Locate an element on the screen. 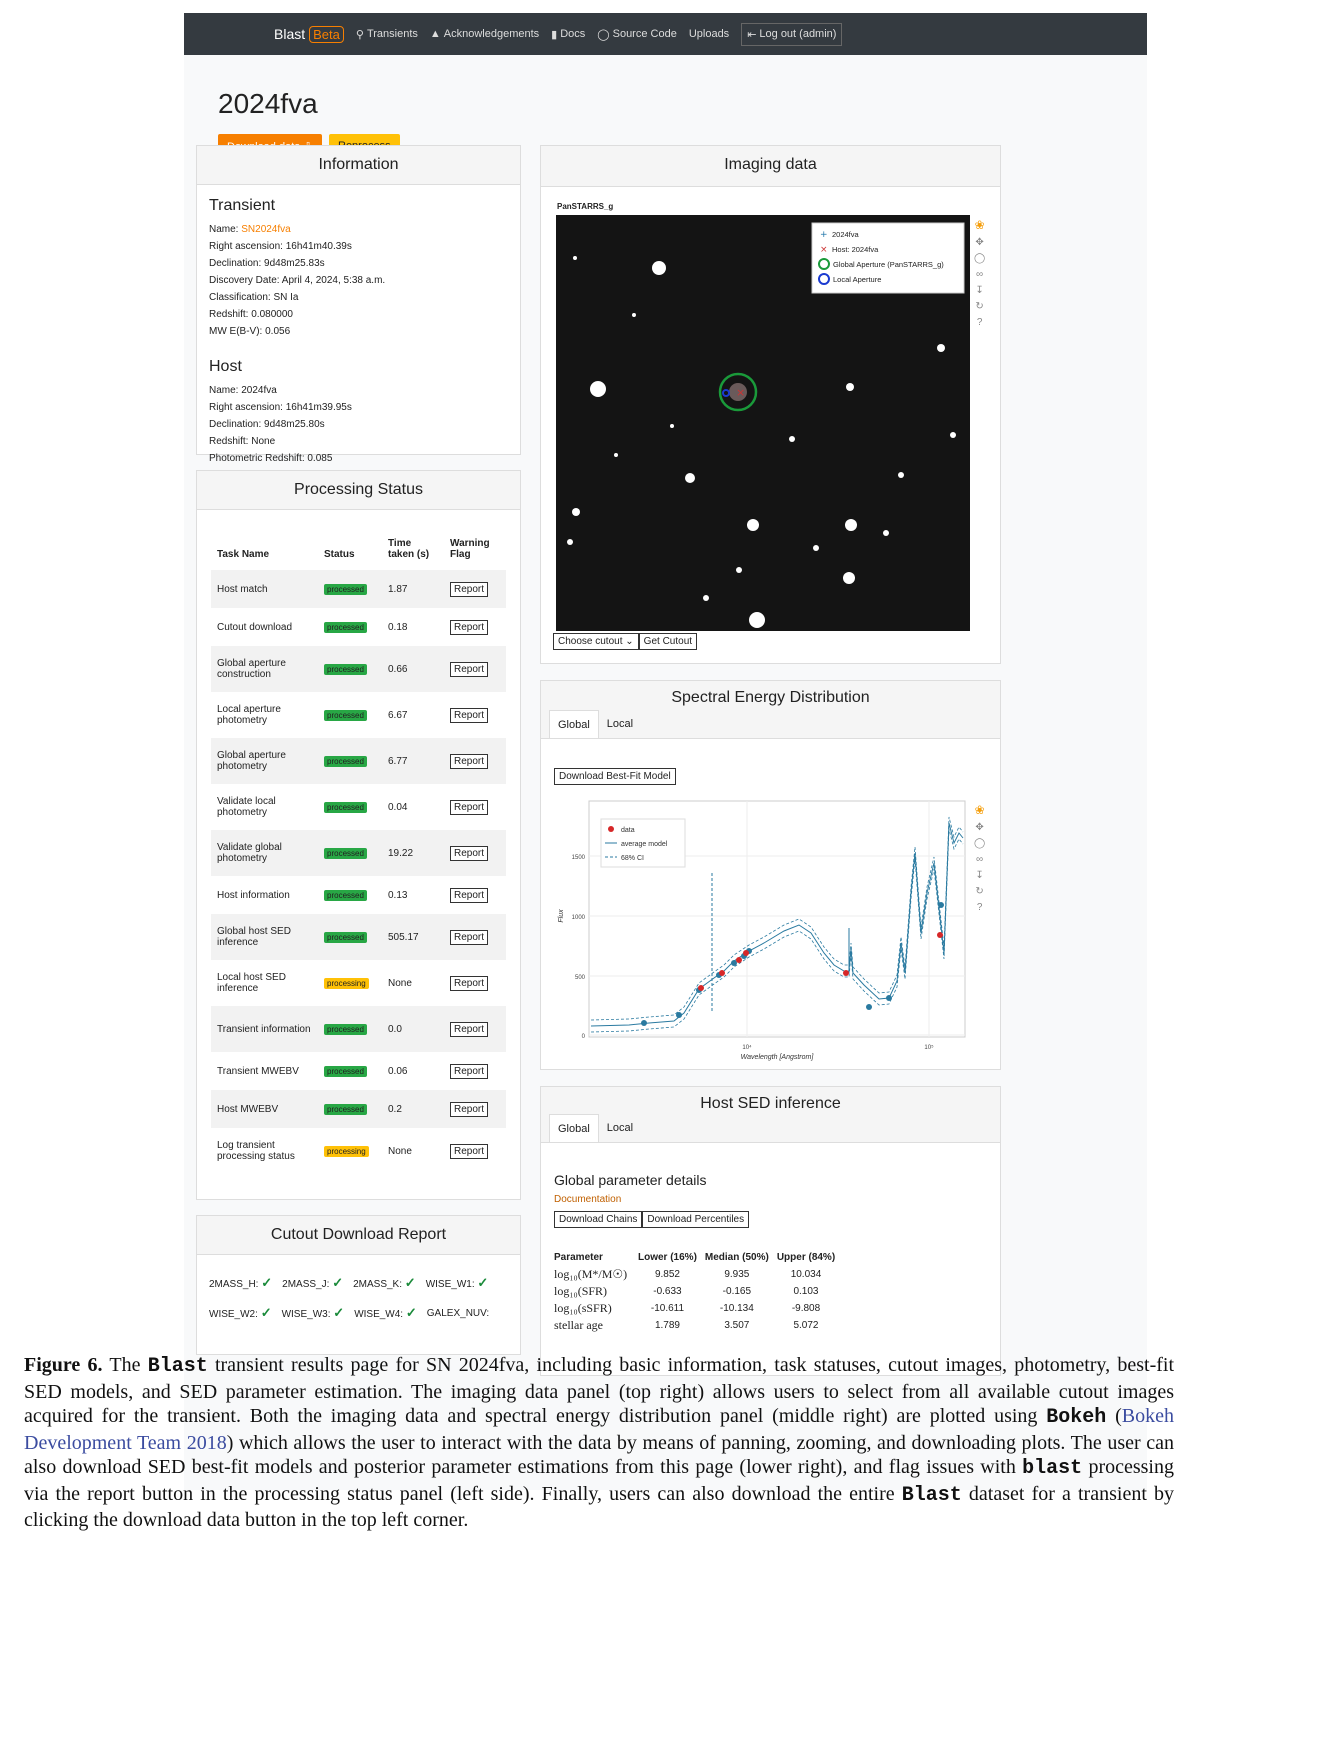 The height and width of the screenshot is (1739, 1328). brand: Blast Beta is located at coordinates (309, 34).